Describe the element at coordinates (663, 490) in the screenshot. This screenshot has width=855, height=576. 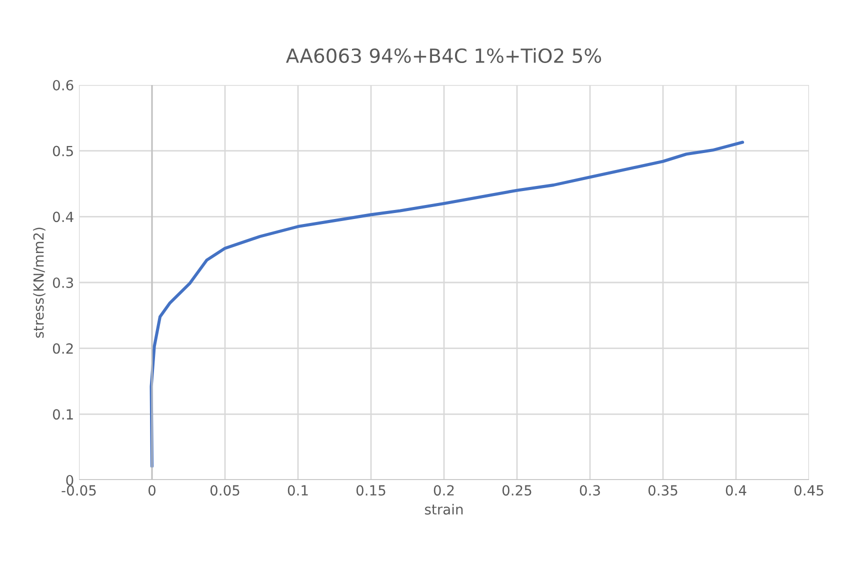
I see `x-tick-label: 0.35` at that location.